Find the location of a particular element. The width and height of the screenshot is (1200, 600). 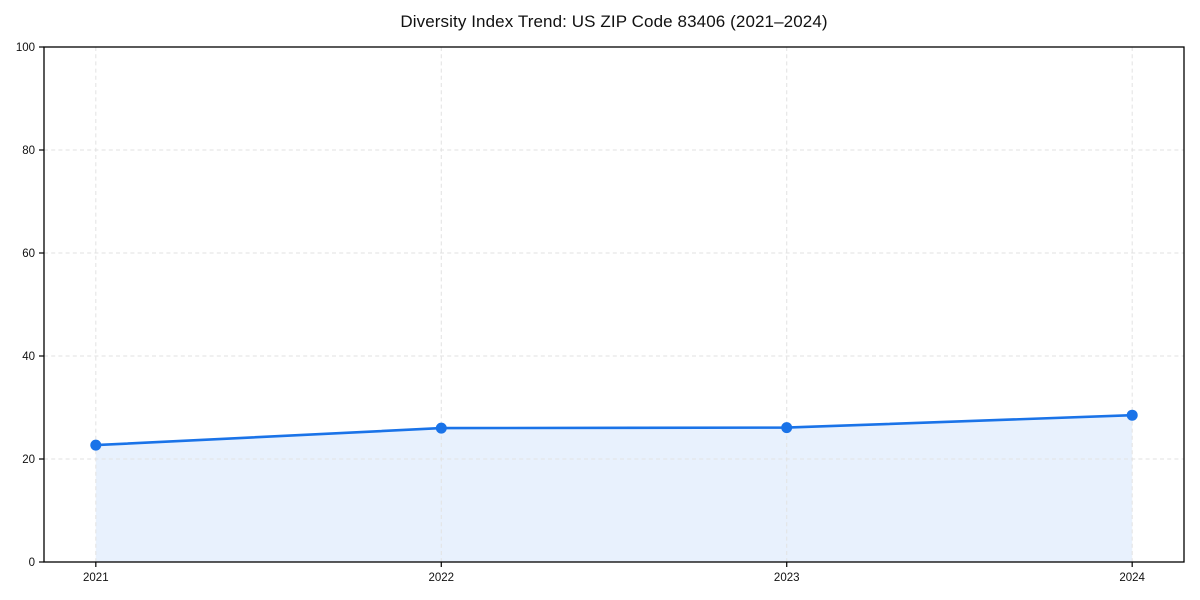

y-tick-label: 0 is located at coordinates (32, 563).